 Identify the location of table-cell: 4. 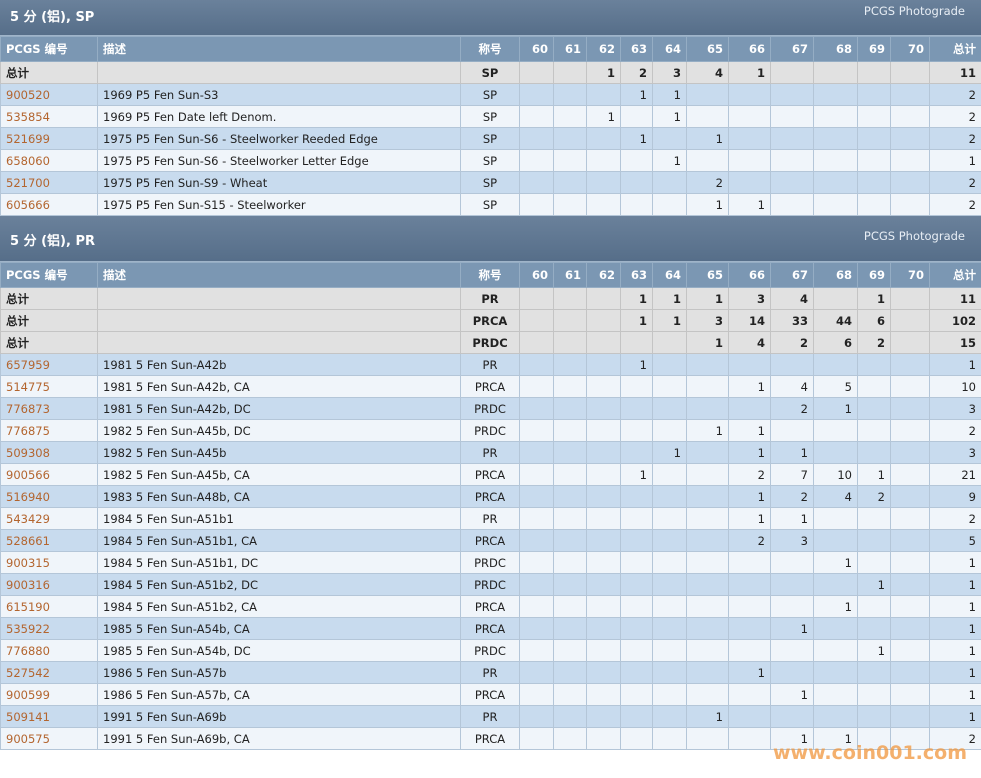
(792, 298).